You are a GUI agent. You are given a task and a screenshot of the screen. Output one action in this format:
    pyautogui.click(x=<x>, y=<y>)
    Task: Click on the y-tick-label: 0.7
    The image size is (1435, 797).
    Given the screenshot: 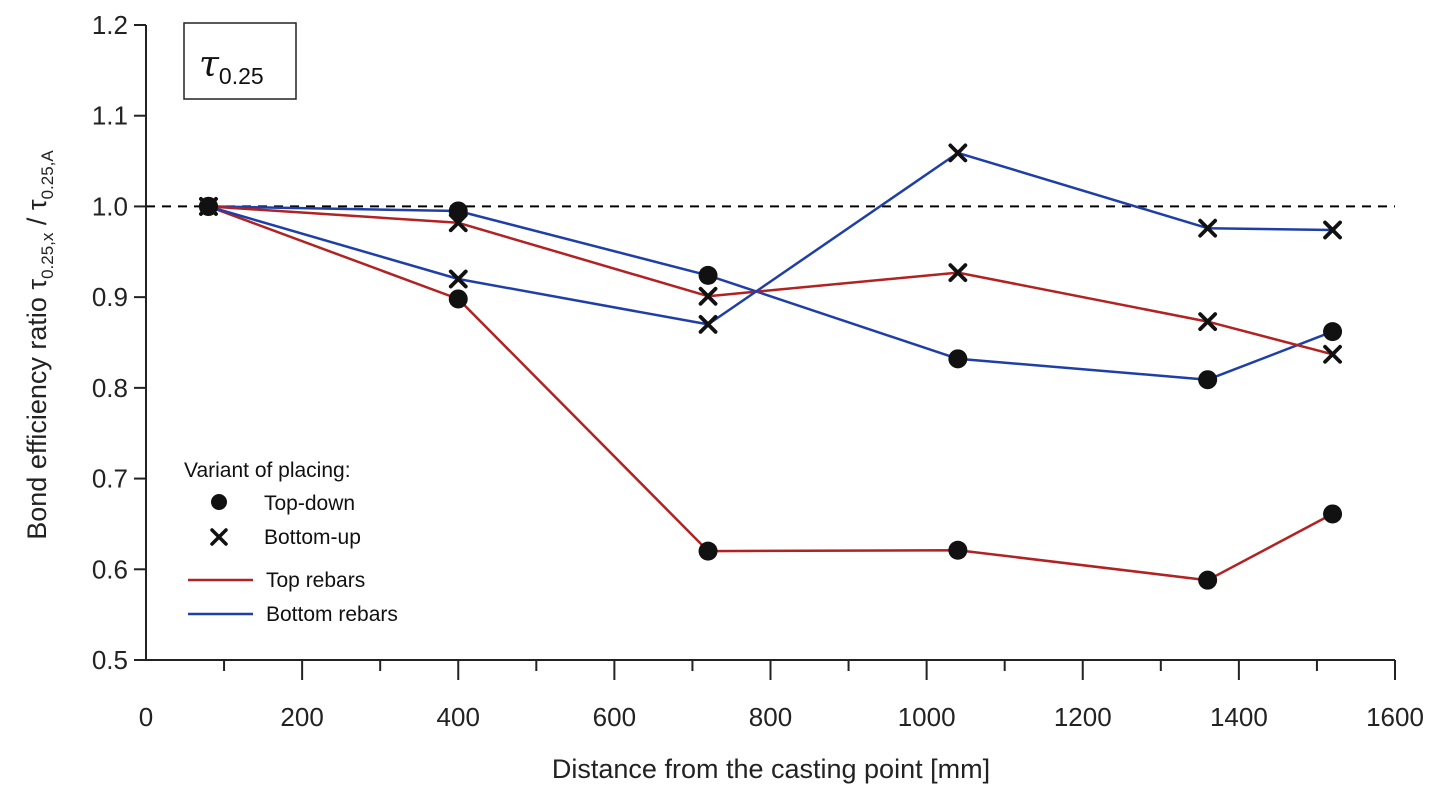 What is the action you would take?
    pyautogui.click(x=110, y=479)
    